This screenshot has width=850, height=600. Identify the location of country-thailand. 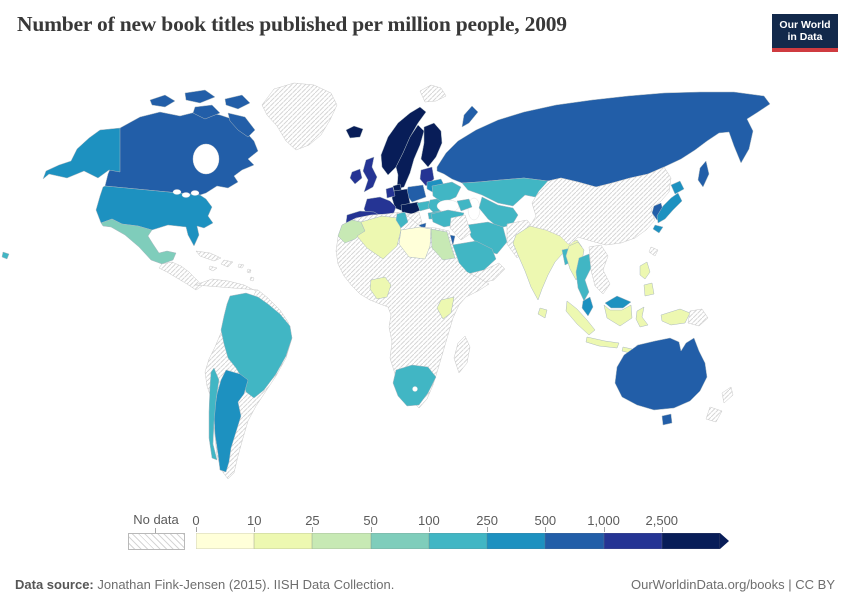
(583, 277).